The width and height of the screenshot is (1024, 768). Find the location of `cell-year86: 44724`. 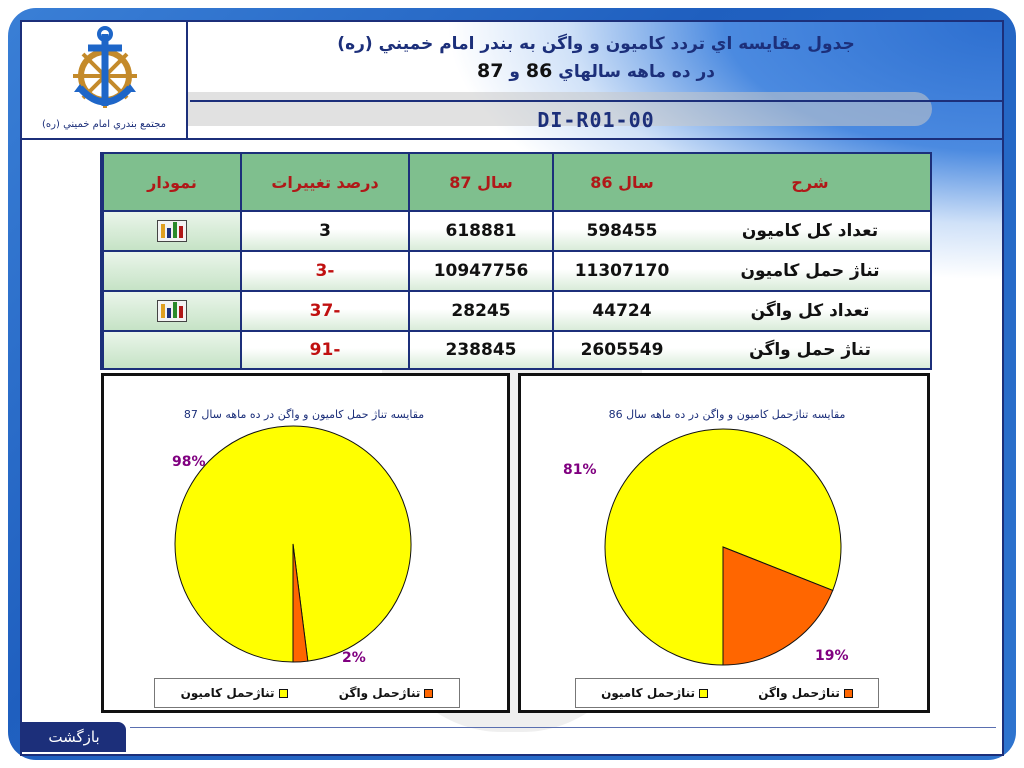

cell-year86: 44724 is located at coordinates (621, 311).